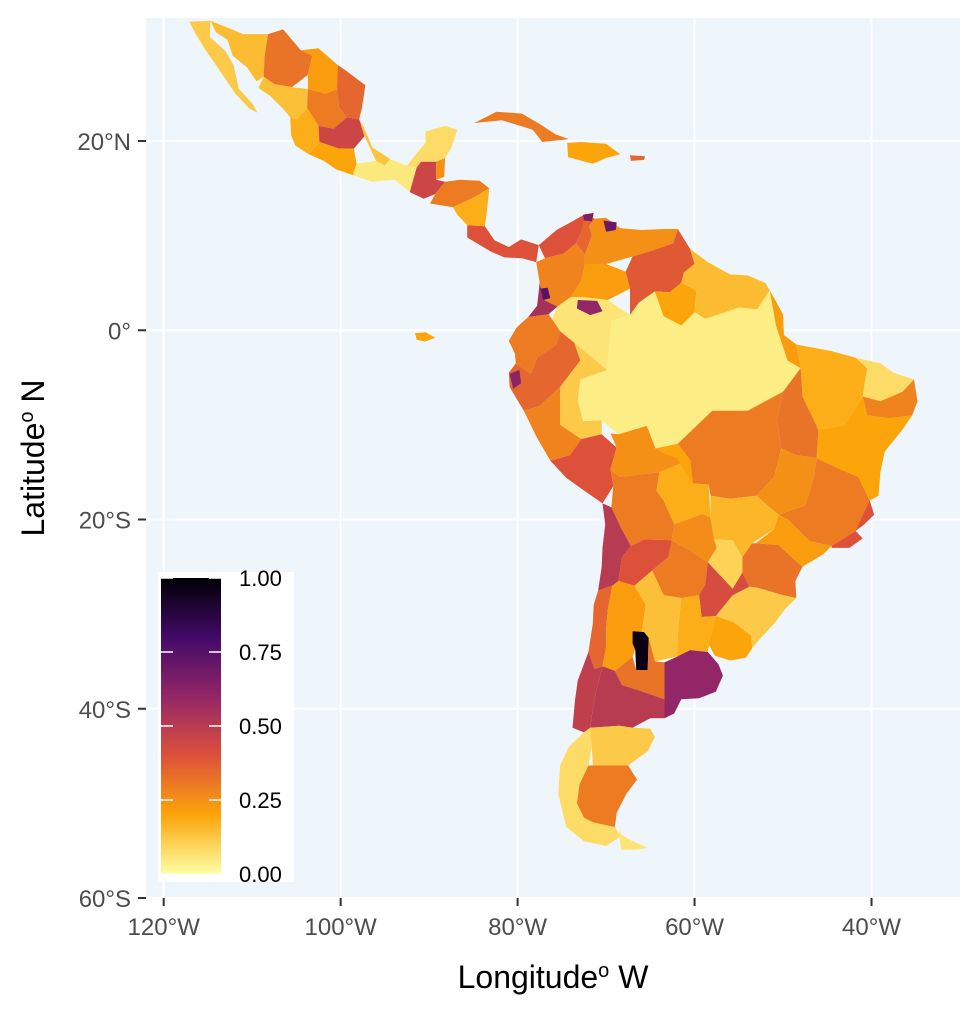 This screenshot has height=1023, width=976. Describe the element at coordinates (521, 126) in the screenshot. I see `map-region: Cuba` at that location.